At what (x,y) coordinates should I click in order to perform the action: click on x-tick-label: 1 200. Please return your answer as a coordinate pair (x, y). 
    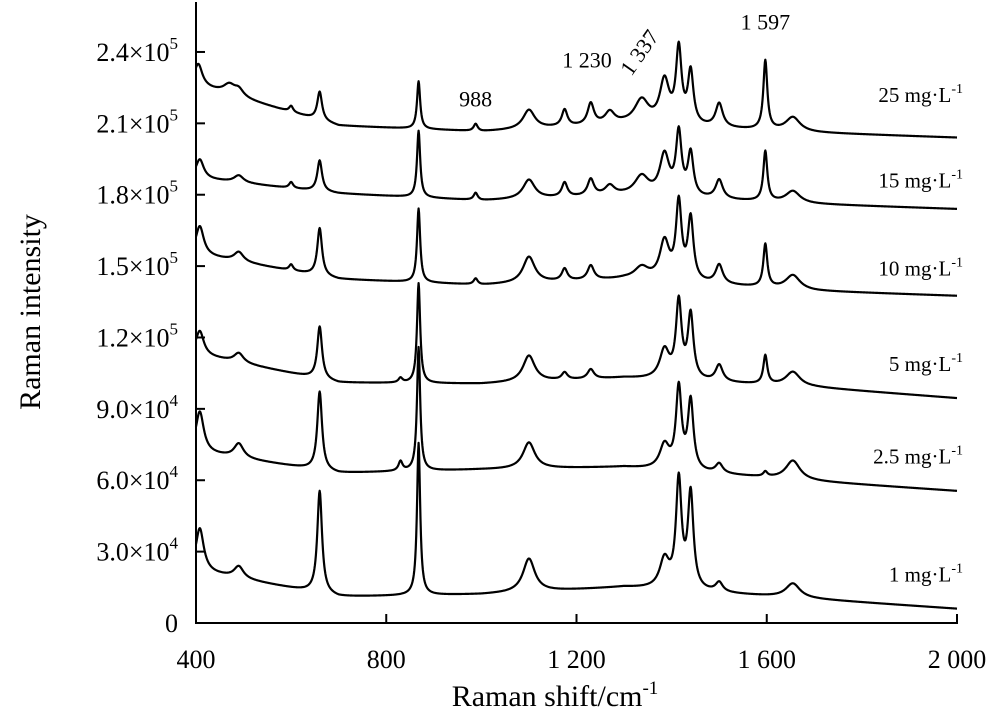
    Looking at the image, I should click on (576, 659).